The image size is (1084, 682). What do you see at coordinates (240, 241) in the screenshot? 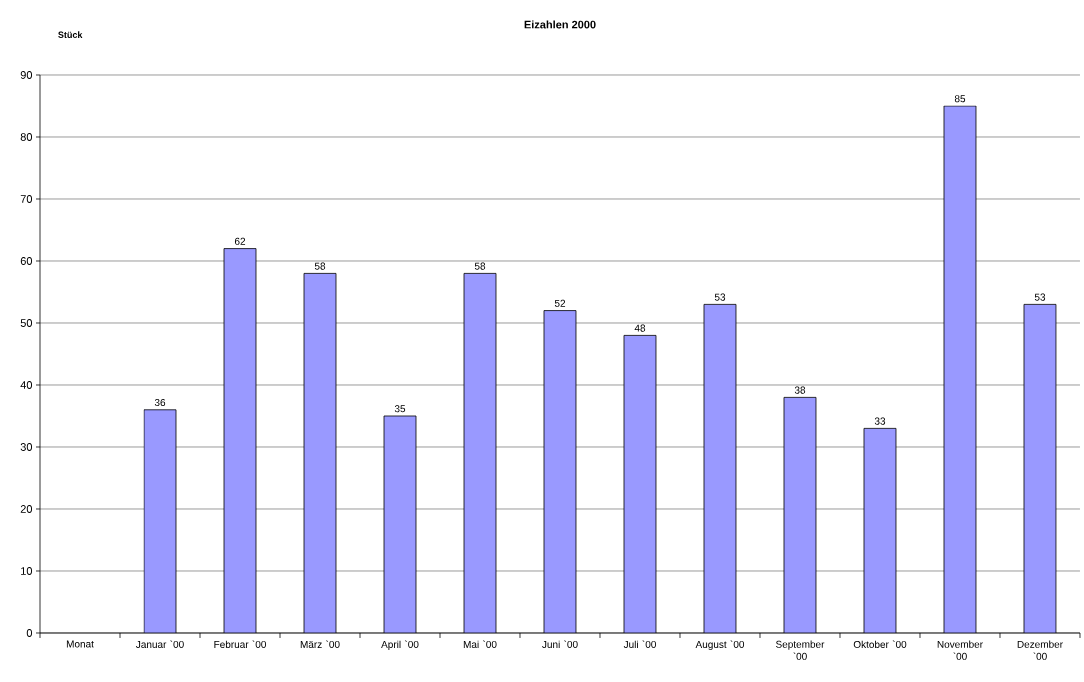
I see `data-label: 62` at bounding box center [240, 241].